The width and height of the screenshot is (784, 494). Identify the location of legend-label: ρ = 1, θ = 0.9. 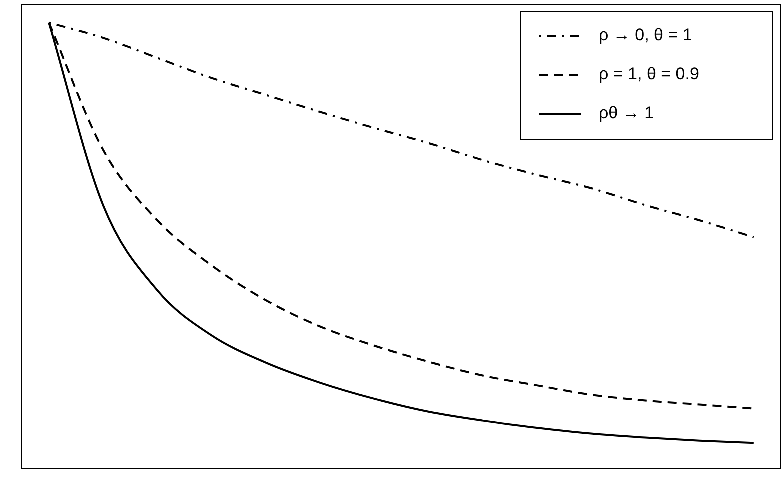
(649, 74).